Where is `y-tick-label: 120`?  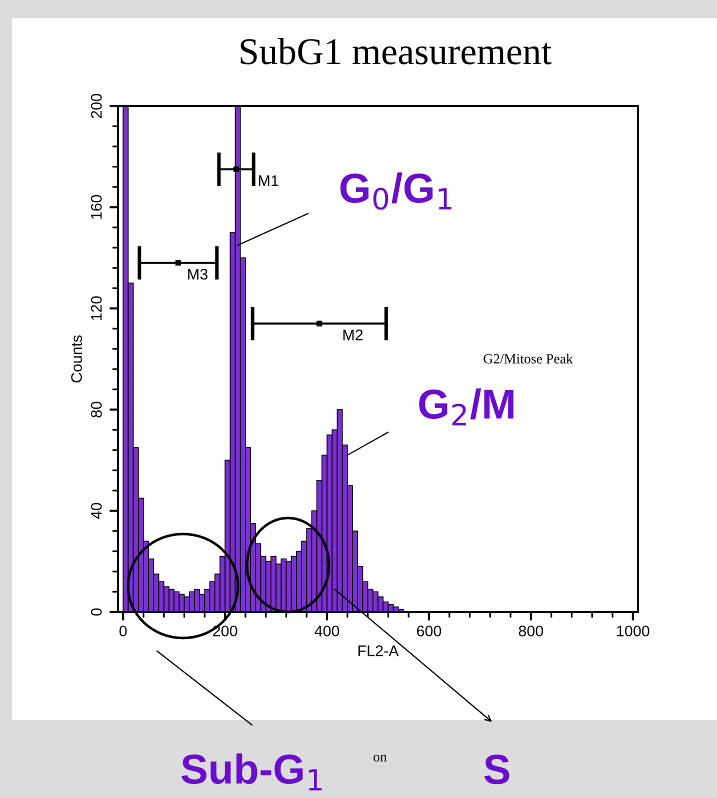 y-tick-label: 120 is located at coordinates (96, 308).